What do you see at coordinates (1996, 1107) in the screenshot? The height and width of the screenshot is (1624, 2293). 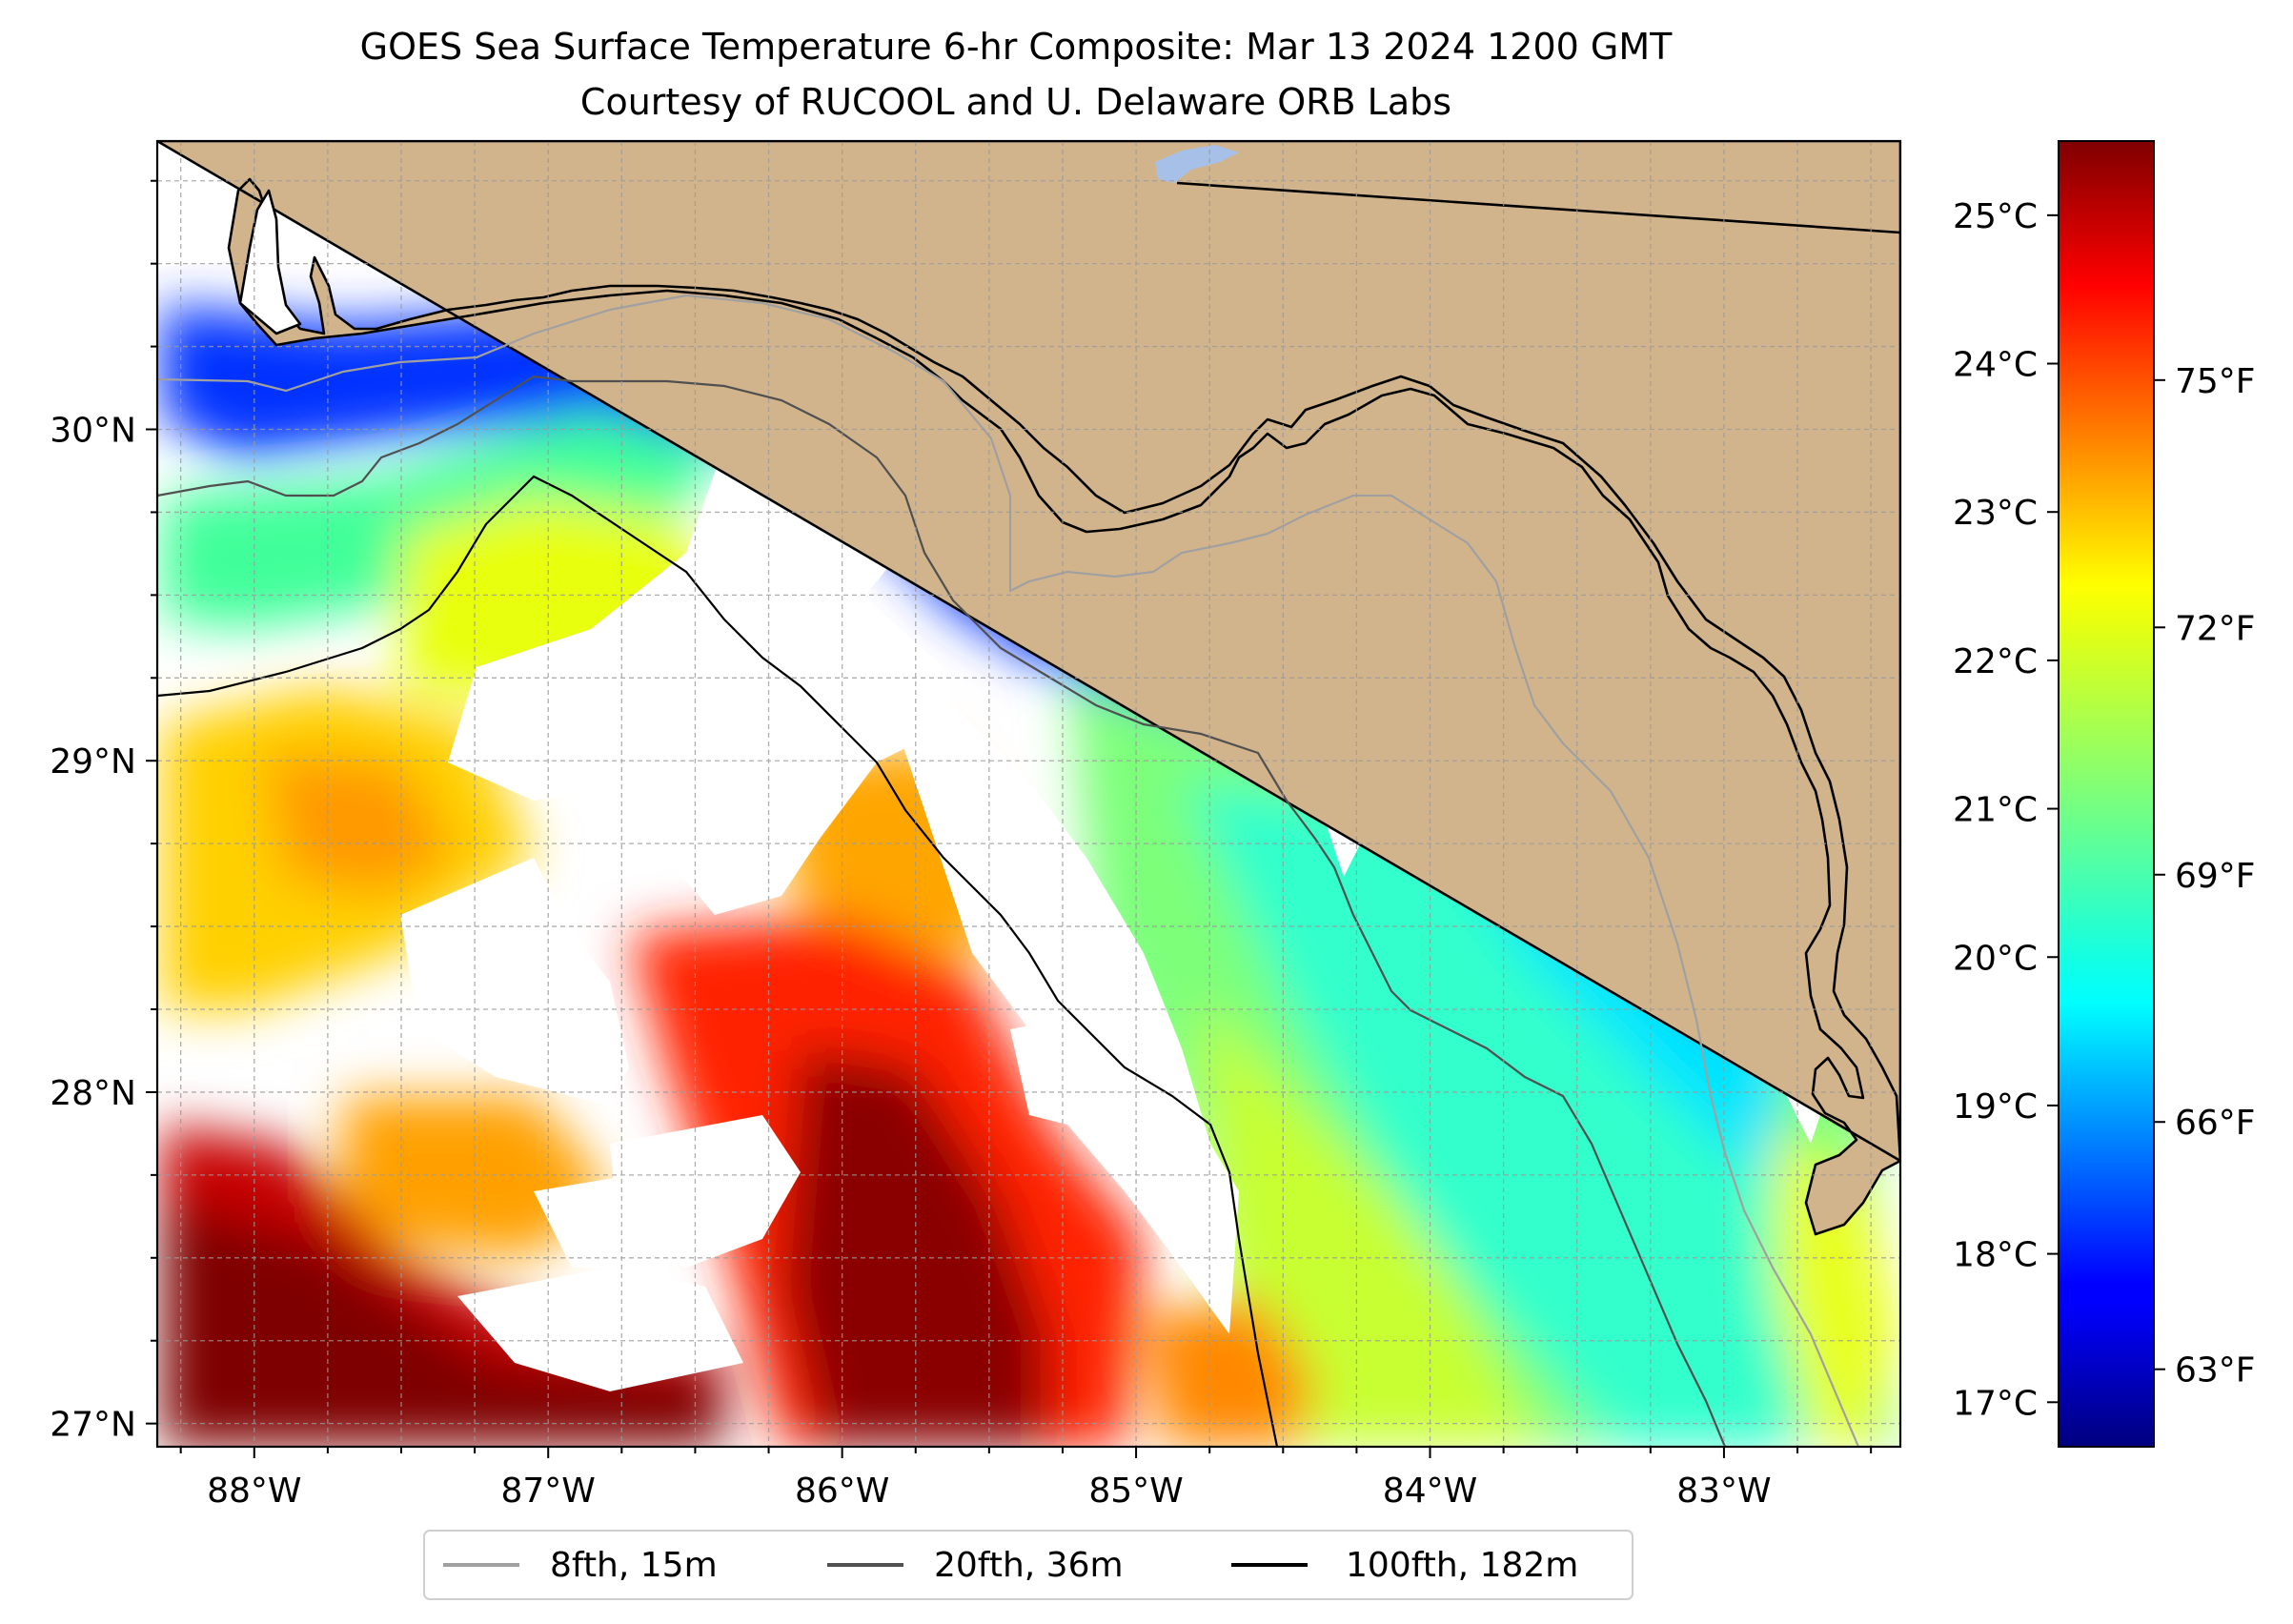 I see `colorbar-celsius-label: 19°C` at bounding box center [1996, 1107].